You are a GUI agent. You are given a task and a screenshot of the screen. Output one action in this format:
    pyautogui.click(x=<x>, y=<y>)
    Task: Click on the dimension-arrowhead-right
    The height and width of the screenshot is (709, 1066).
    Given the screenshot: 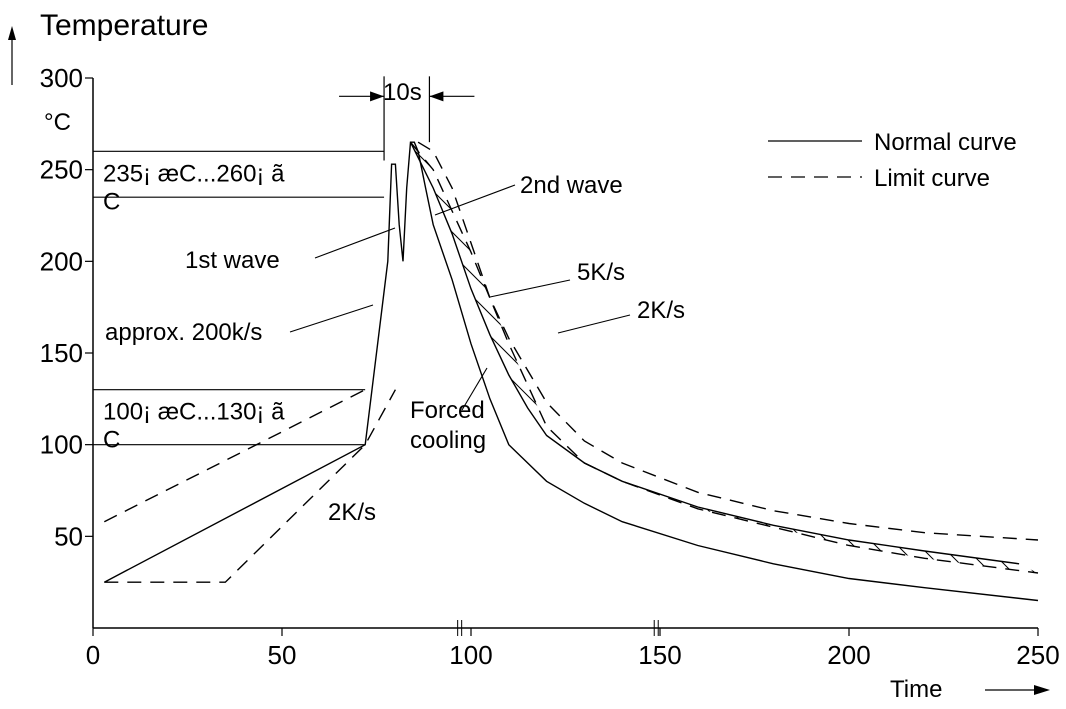 What is the action you would take?
    pyautogui.click(x=436, y=96)
    